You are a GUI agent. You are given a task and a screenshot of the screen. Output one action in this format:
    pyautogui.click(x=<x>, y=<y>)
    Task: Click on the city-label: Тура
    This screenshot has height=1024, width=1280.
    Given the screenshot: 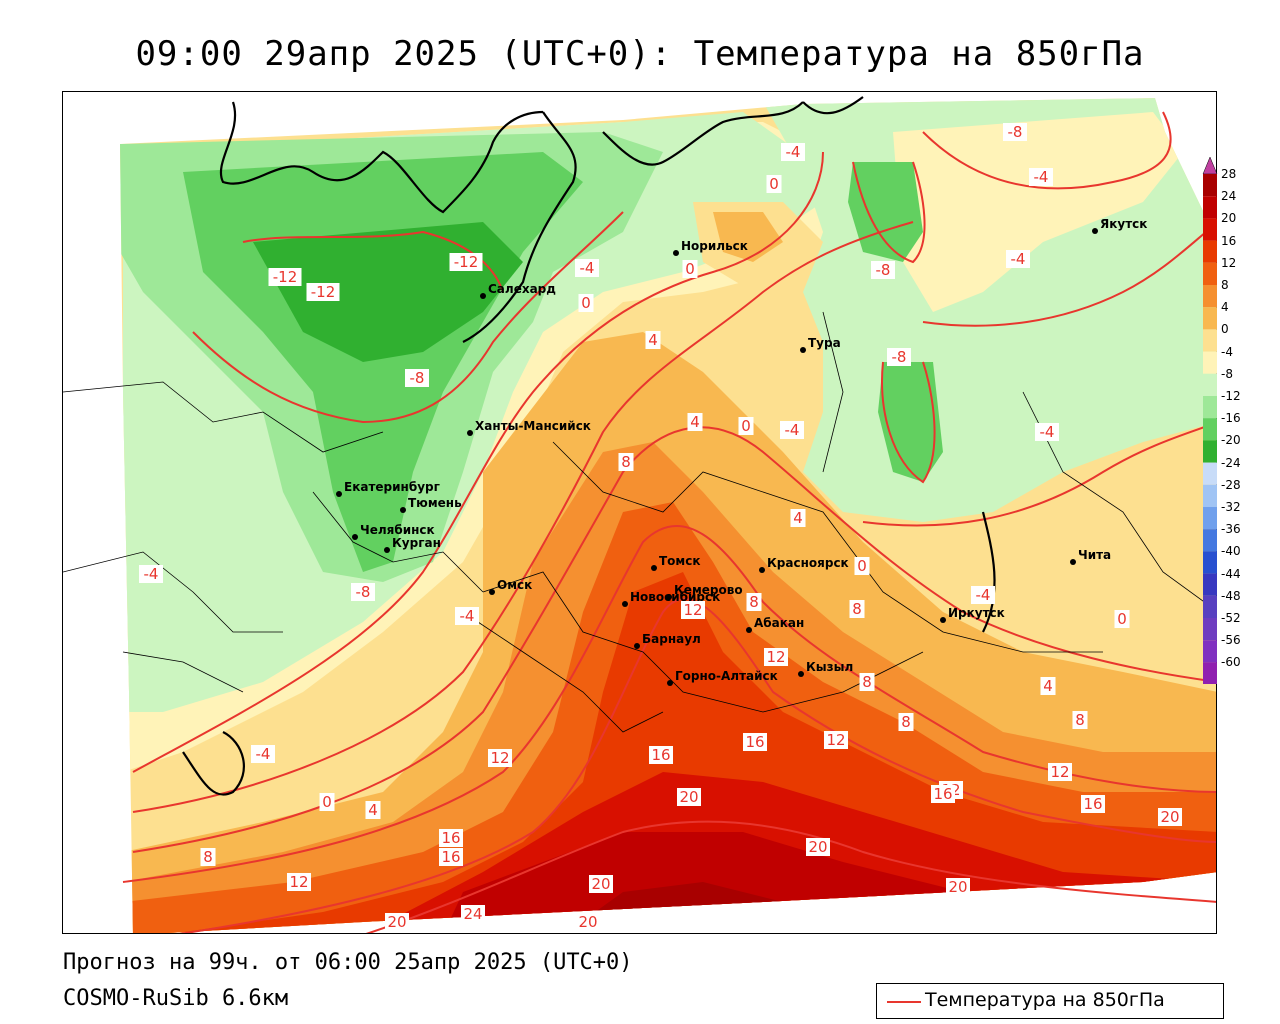 What is the action you would take?
    pyautogui.click(x=824, y=343)
    